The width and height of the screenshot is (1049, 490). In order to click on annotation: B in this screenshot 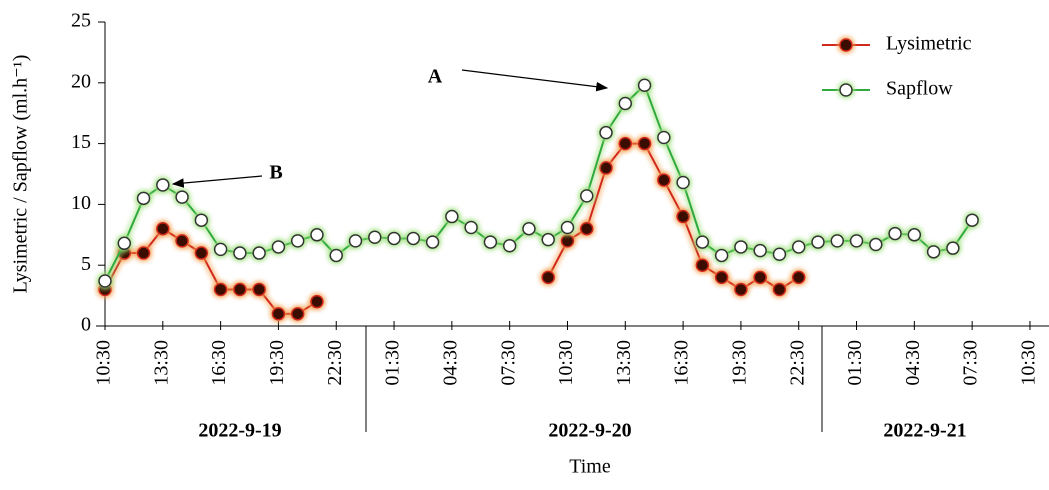, I will do `click(275, 173)`.